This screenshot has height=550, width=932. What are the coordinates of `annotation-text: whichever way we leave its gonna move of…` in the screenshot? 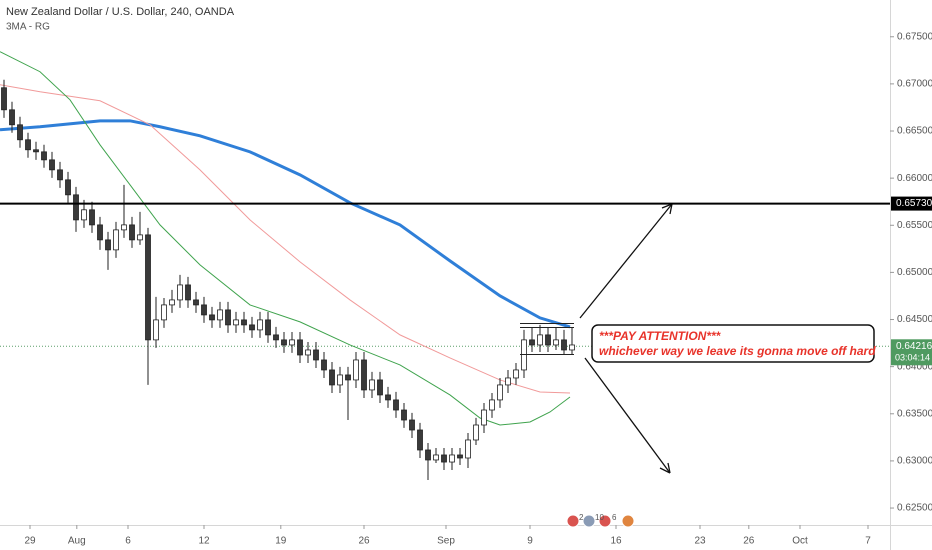 It's located at (737, 351).